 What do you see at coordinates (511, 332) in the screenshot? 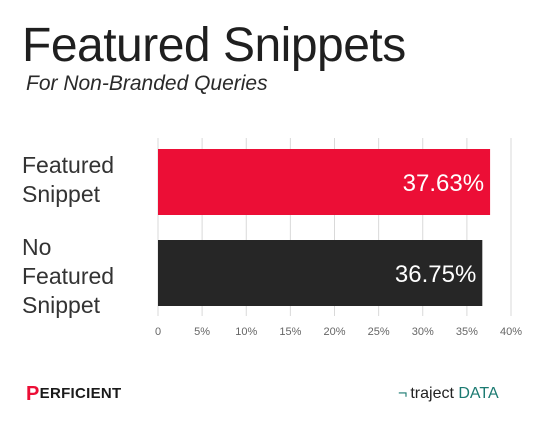
I see `x-tick-label-8: 40%` at bounding box center [511, 332].